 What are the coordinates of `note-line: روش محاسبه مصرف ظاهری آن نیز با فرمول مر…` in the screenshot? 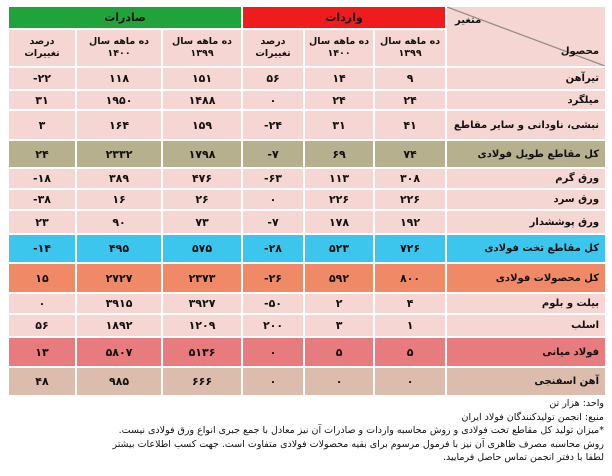 It's located at (358, 444).